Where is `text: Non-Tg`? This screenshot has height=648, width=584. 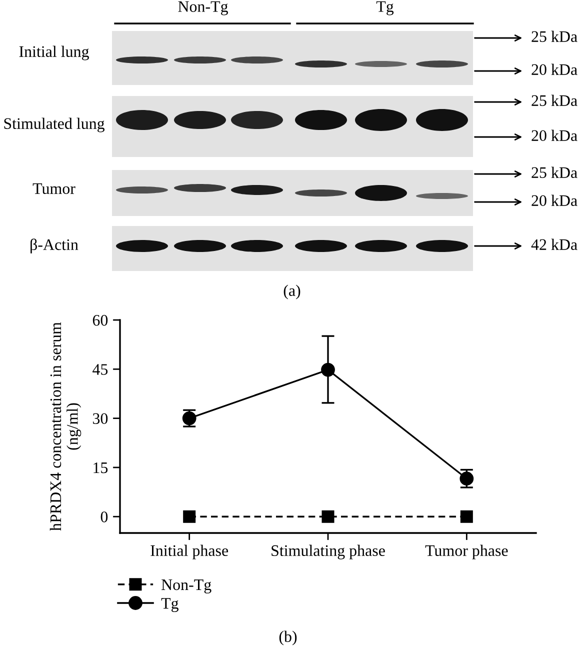 text: Non-Tg is located at coordinates (203, 8).